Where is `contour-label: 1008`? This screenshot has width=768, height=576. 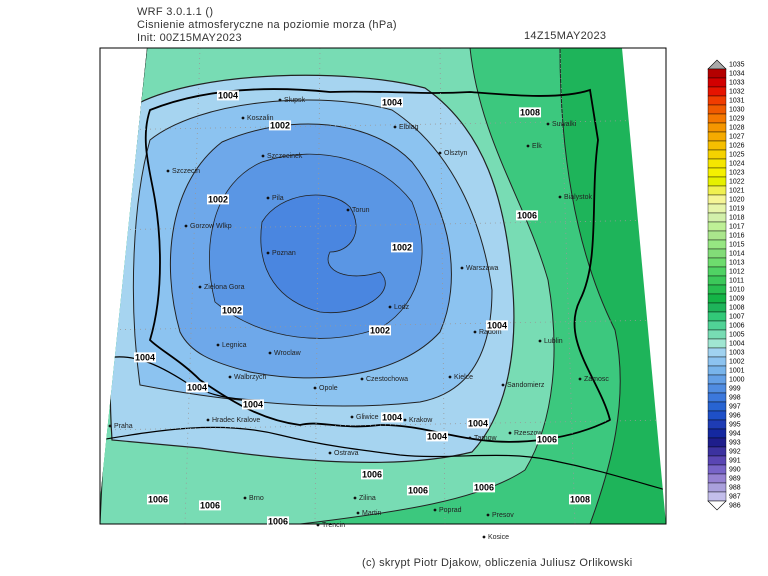
contour-label: 1008 is located at coordinates (530, 112).